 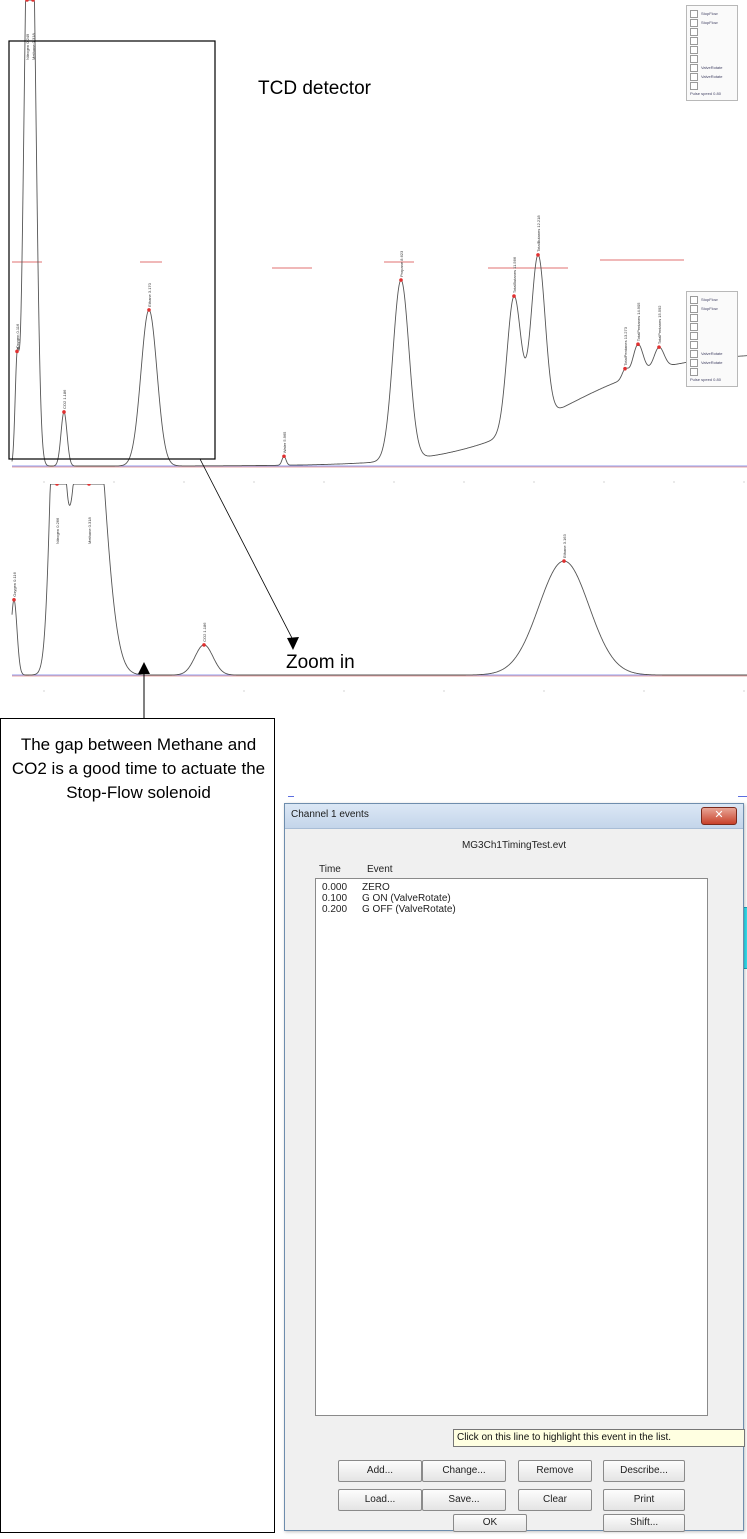 I want to click on peak-9: TotalPentanes 13.273, so click(x=625, y=348).